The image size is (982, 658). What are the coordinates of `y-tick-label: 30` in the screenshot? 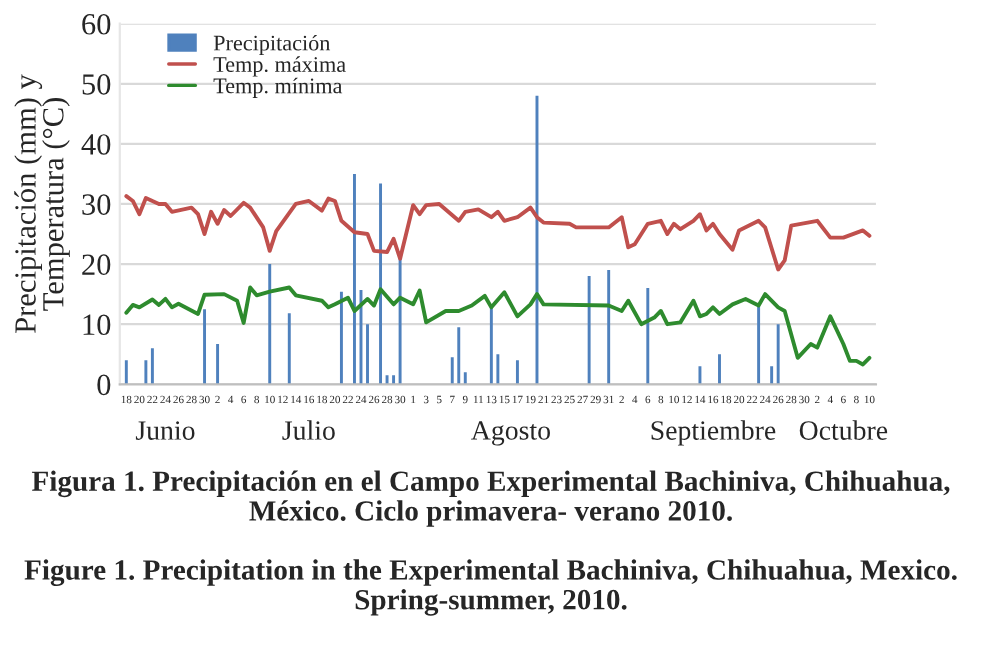 It's located at (96, 204).